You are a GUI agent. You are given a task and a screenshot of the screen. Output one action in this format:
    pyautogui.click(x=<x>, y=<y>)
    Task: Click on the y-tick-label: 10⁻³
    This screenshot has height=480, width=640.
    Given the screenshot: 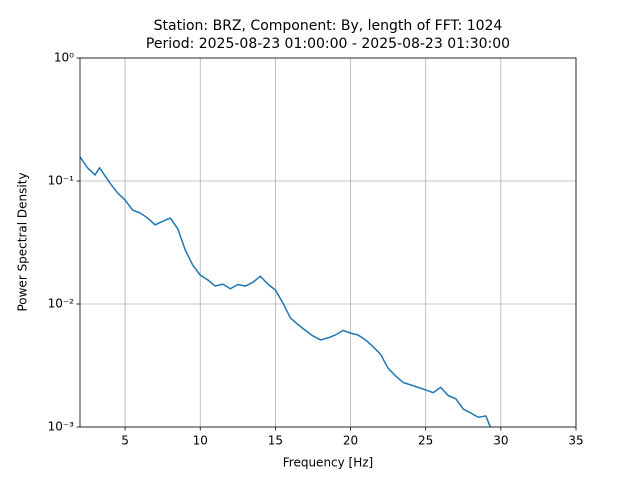 What is the action you would take?
    pyautogui.click(x=61, y=427)
    